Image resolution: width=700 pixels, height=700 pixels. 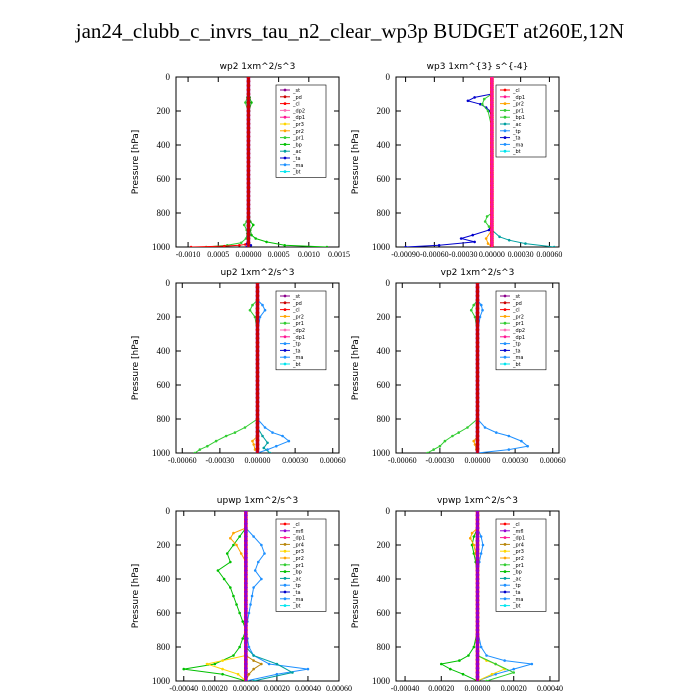 What do you see at coordinates (222, 669) in the screenshot?
I see `series-point-pr3` at bounding box center [222, 669].